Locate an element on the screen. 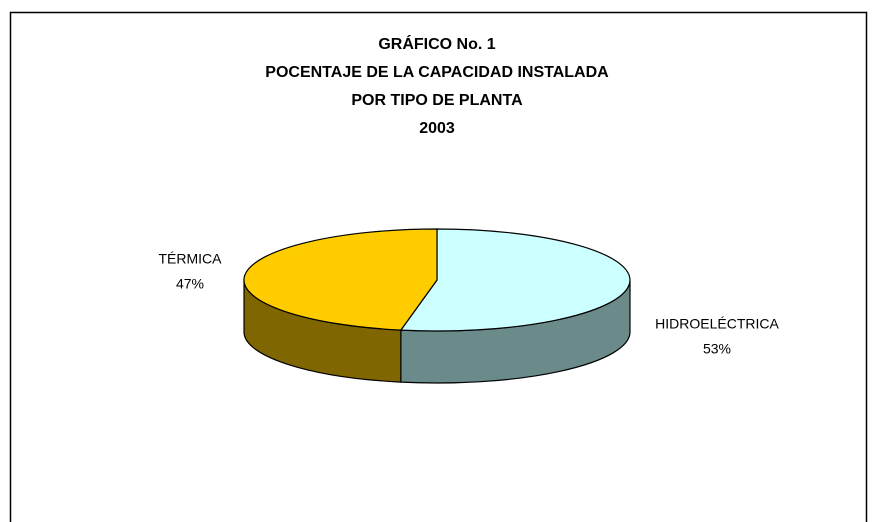  chart-title: GRÁFICO No. 1 is located at coordinates (436, 43).